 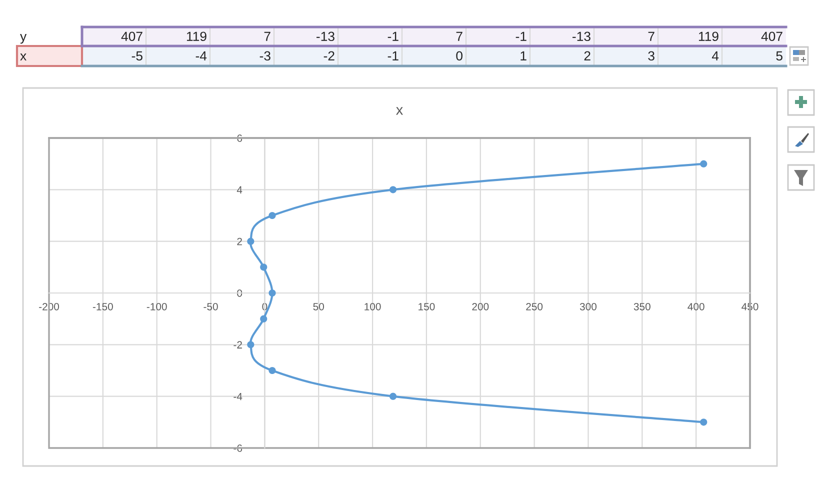 What do you see at coordinates (201, 55) in the screenshot?
I see `text: -4` at bounding box center [201, 55].